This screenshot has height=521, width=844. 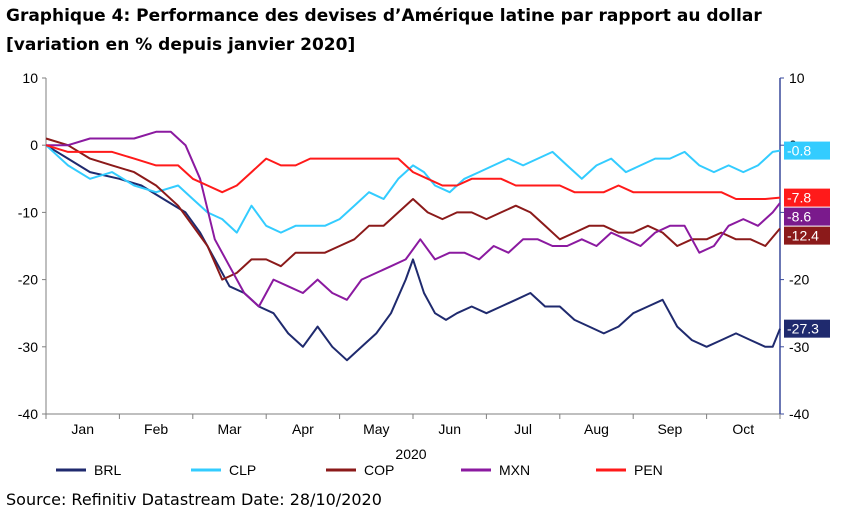 What do you see at coordinates (449, 429) in the screenshot?
I see `x-tick-label: Jun` at bounding box center [449, 429].